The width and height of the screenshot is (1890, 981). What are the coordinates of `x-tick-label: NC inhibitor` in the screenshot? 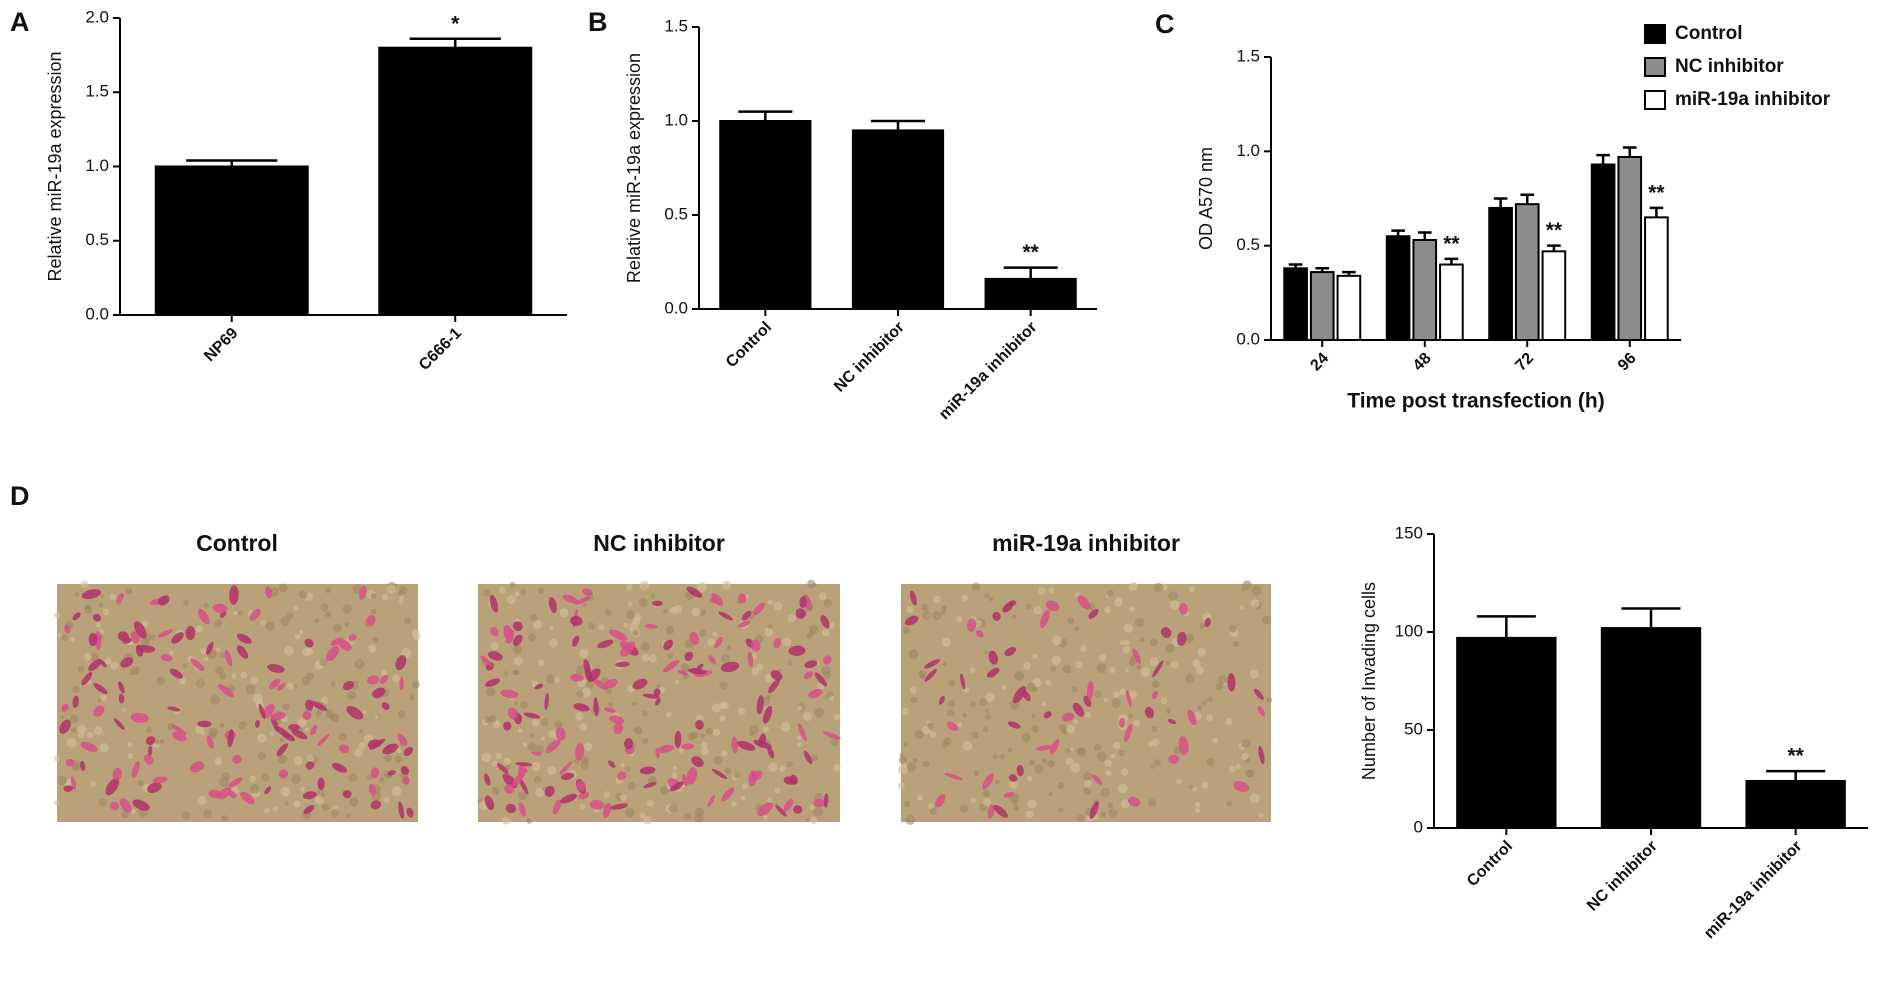 It's located at (869, 357).